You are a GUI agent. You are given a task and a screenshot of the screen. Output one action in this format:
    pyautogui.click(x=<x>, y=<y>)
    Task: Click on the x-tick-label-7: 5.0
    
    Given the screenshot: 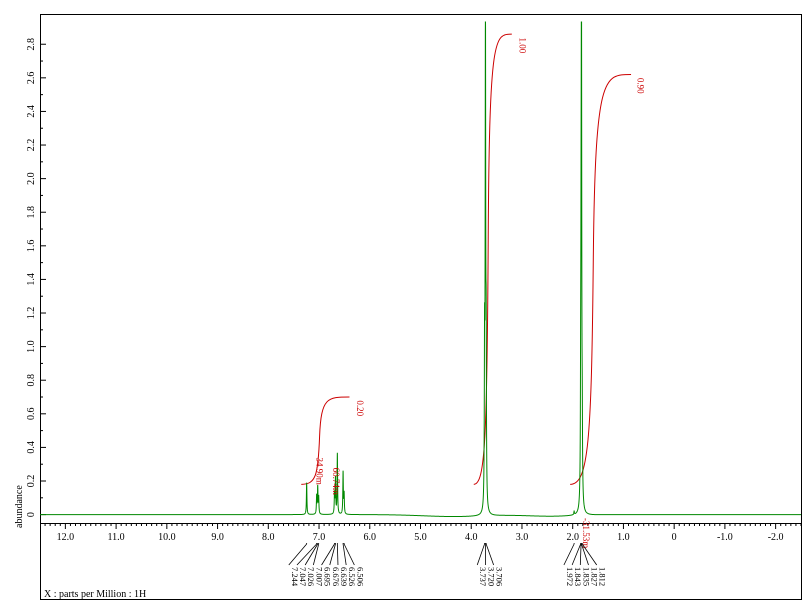 What is the action you would take?
    pyautogui.click(x=420, y=537)
    